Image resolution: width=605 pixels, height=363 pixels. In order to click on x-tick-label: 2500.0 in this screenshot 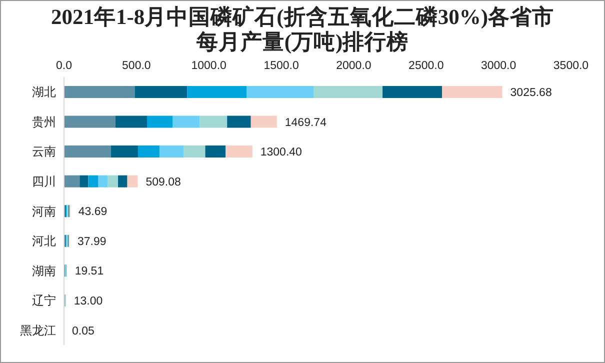, I will do `click(426, 66)`.